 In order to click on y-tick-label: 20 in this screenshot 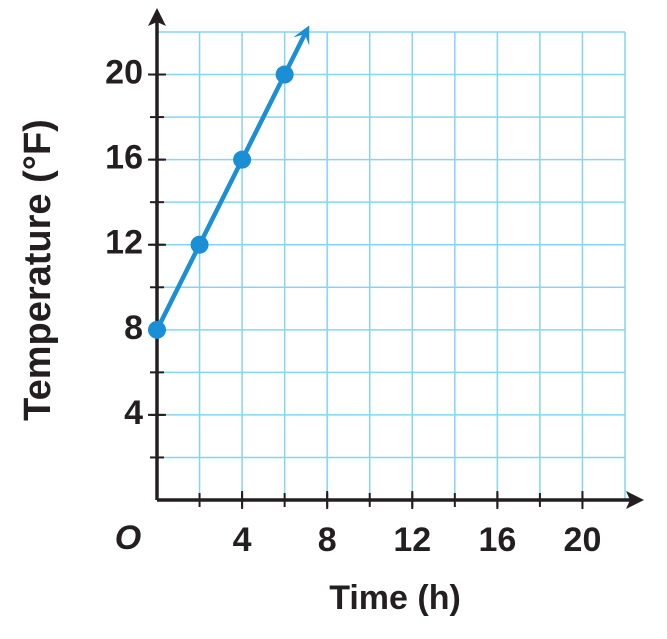, I will do `click(124, 73)`.